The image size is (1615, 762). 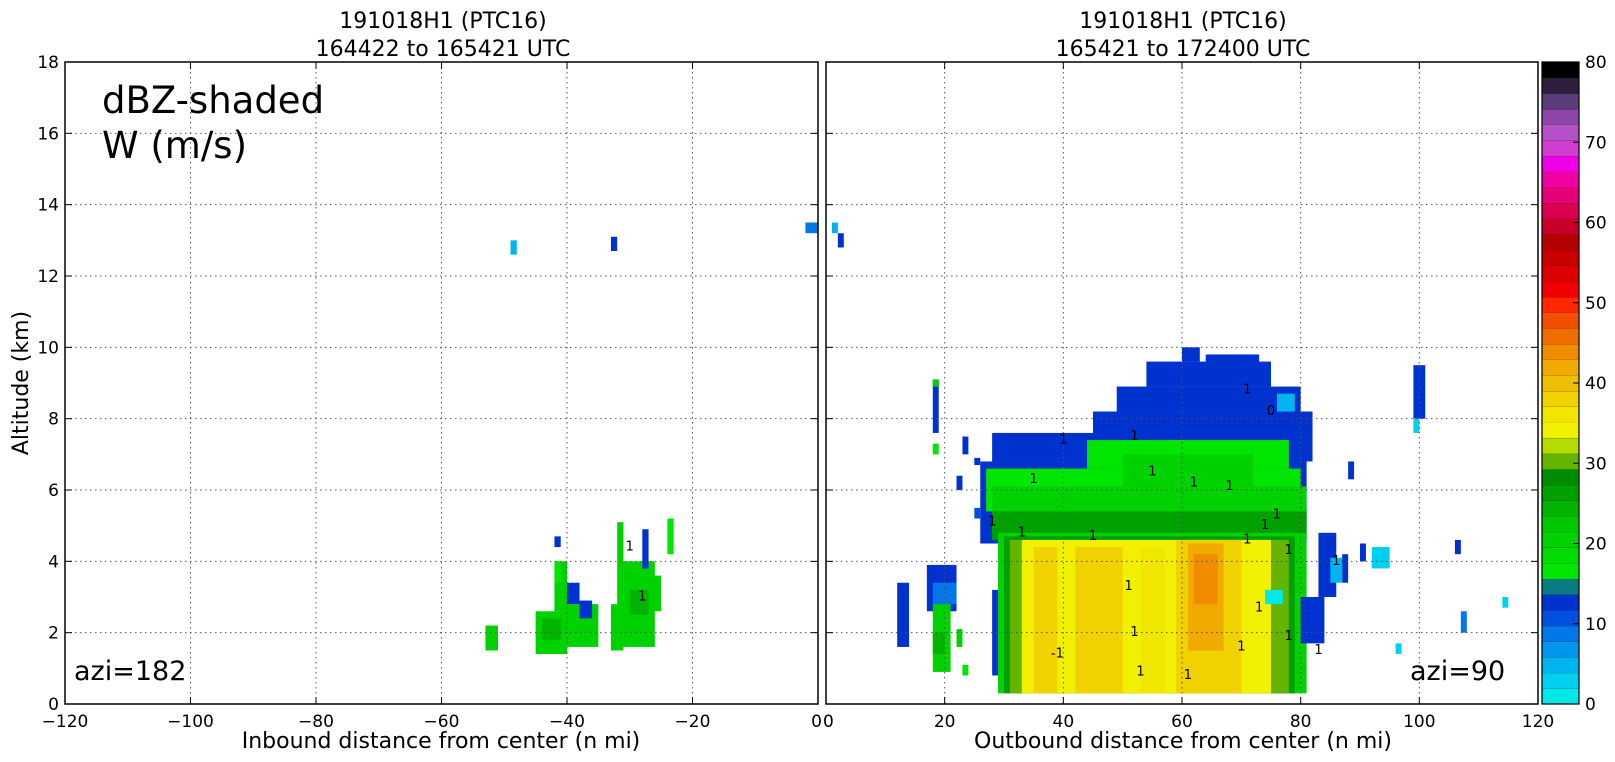 I want to click on y-axis-label: Altitude (km), so click(x=21, y=383).